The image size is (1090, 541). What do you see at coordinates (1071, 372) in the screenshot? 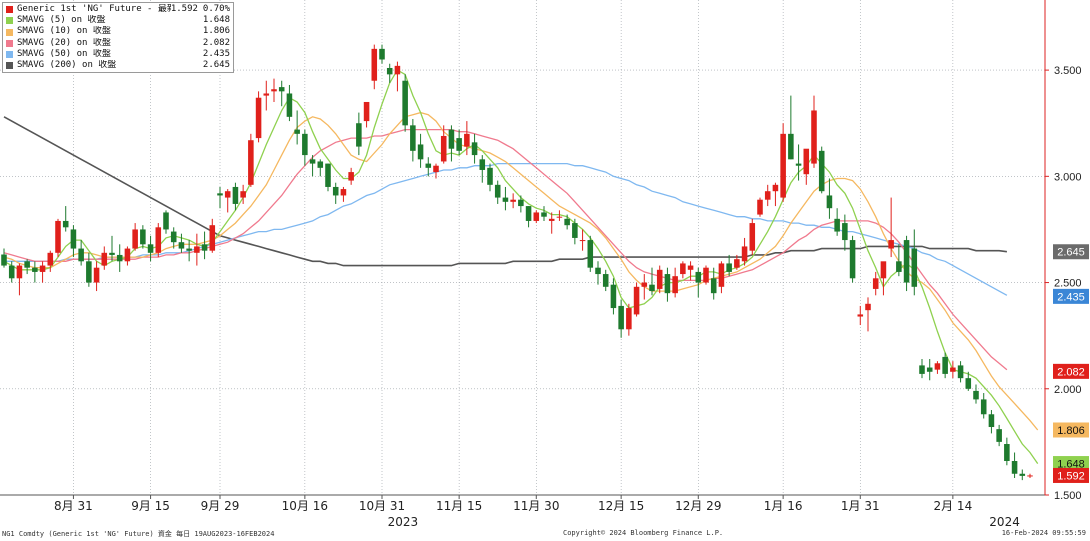
I see `price-tag-label: 2.082` at bounding box center [1071, 372].